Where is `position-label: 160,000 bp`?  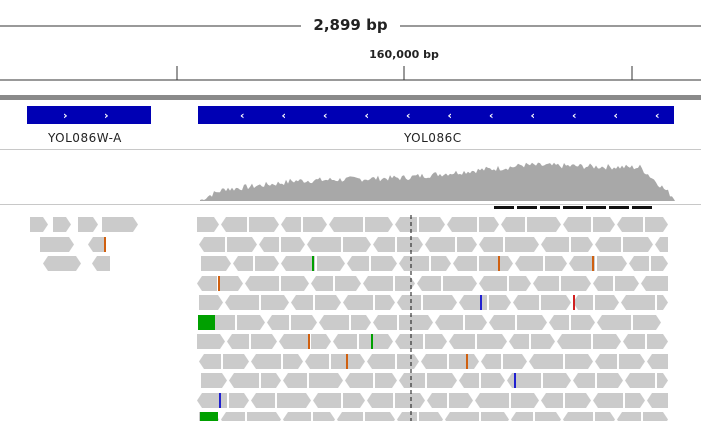
position-label: 160,000 bp is located at coordinates (404, 54).